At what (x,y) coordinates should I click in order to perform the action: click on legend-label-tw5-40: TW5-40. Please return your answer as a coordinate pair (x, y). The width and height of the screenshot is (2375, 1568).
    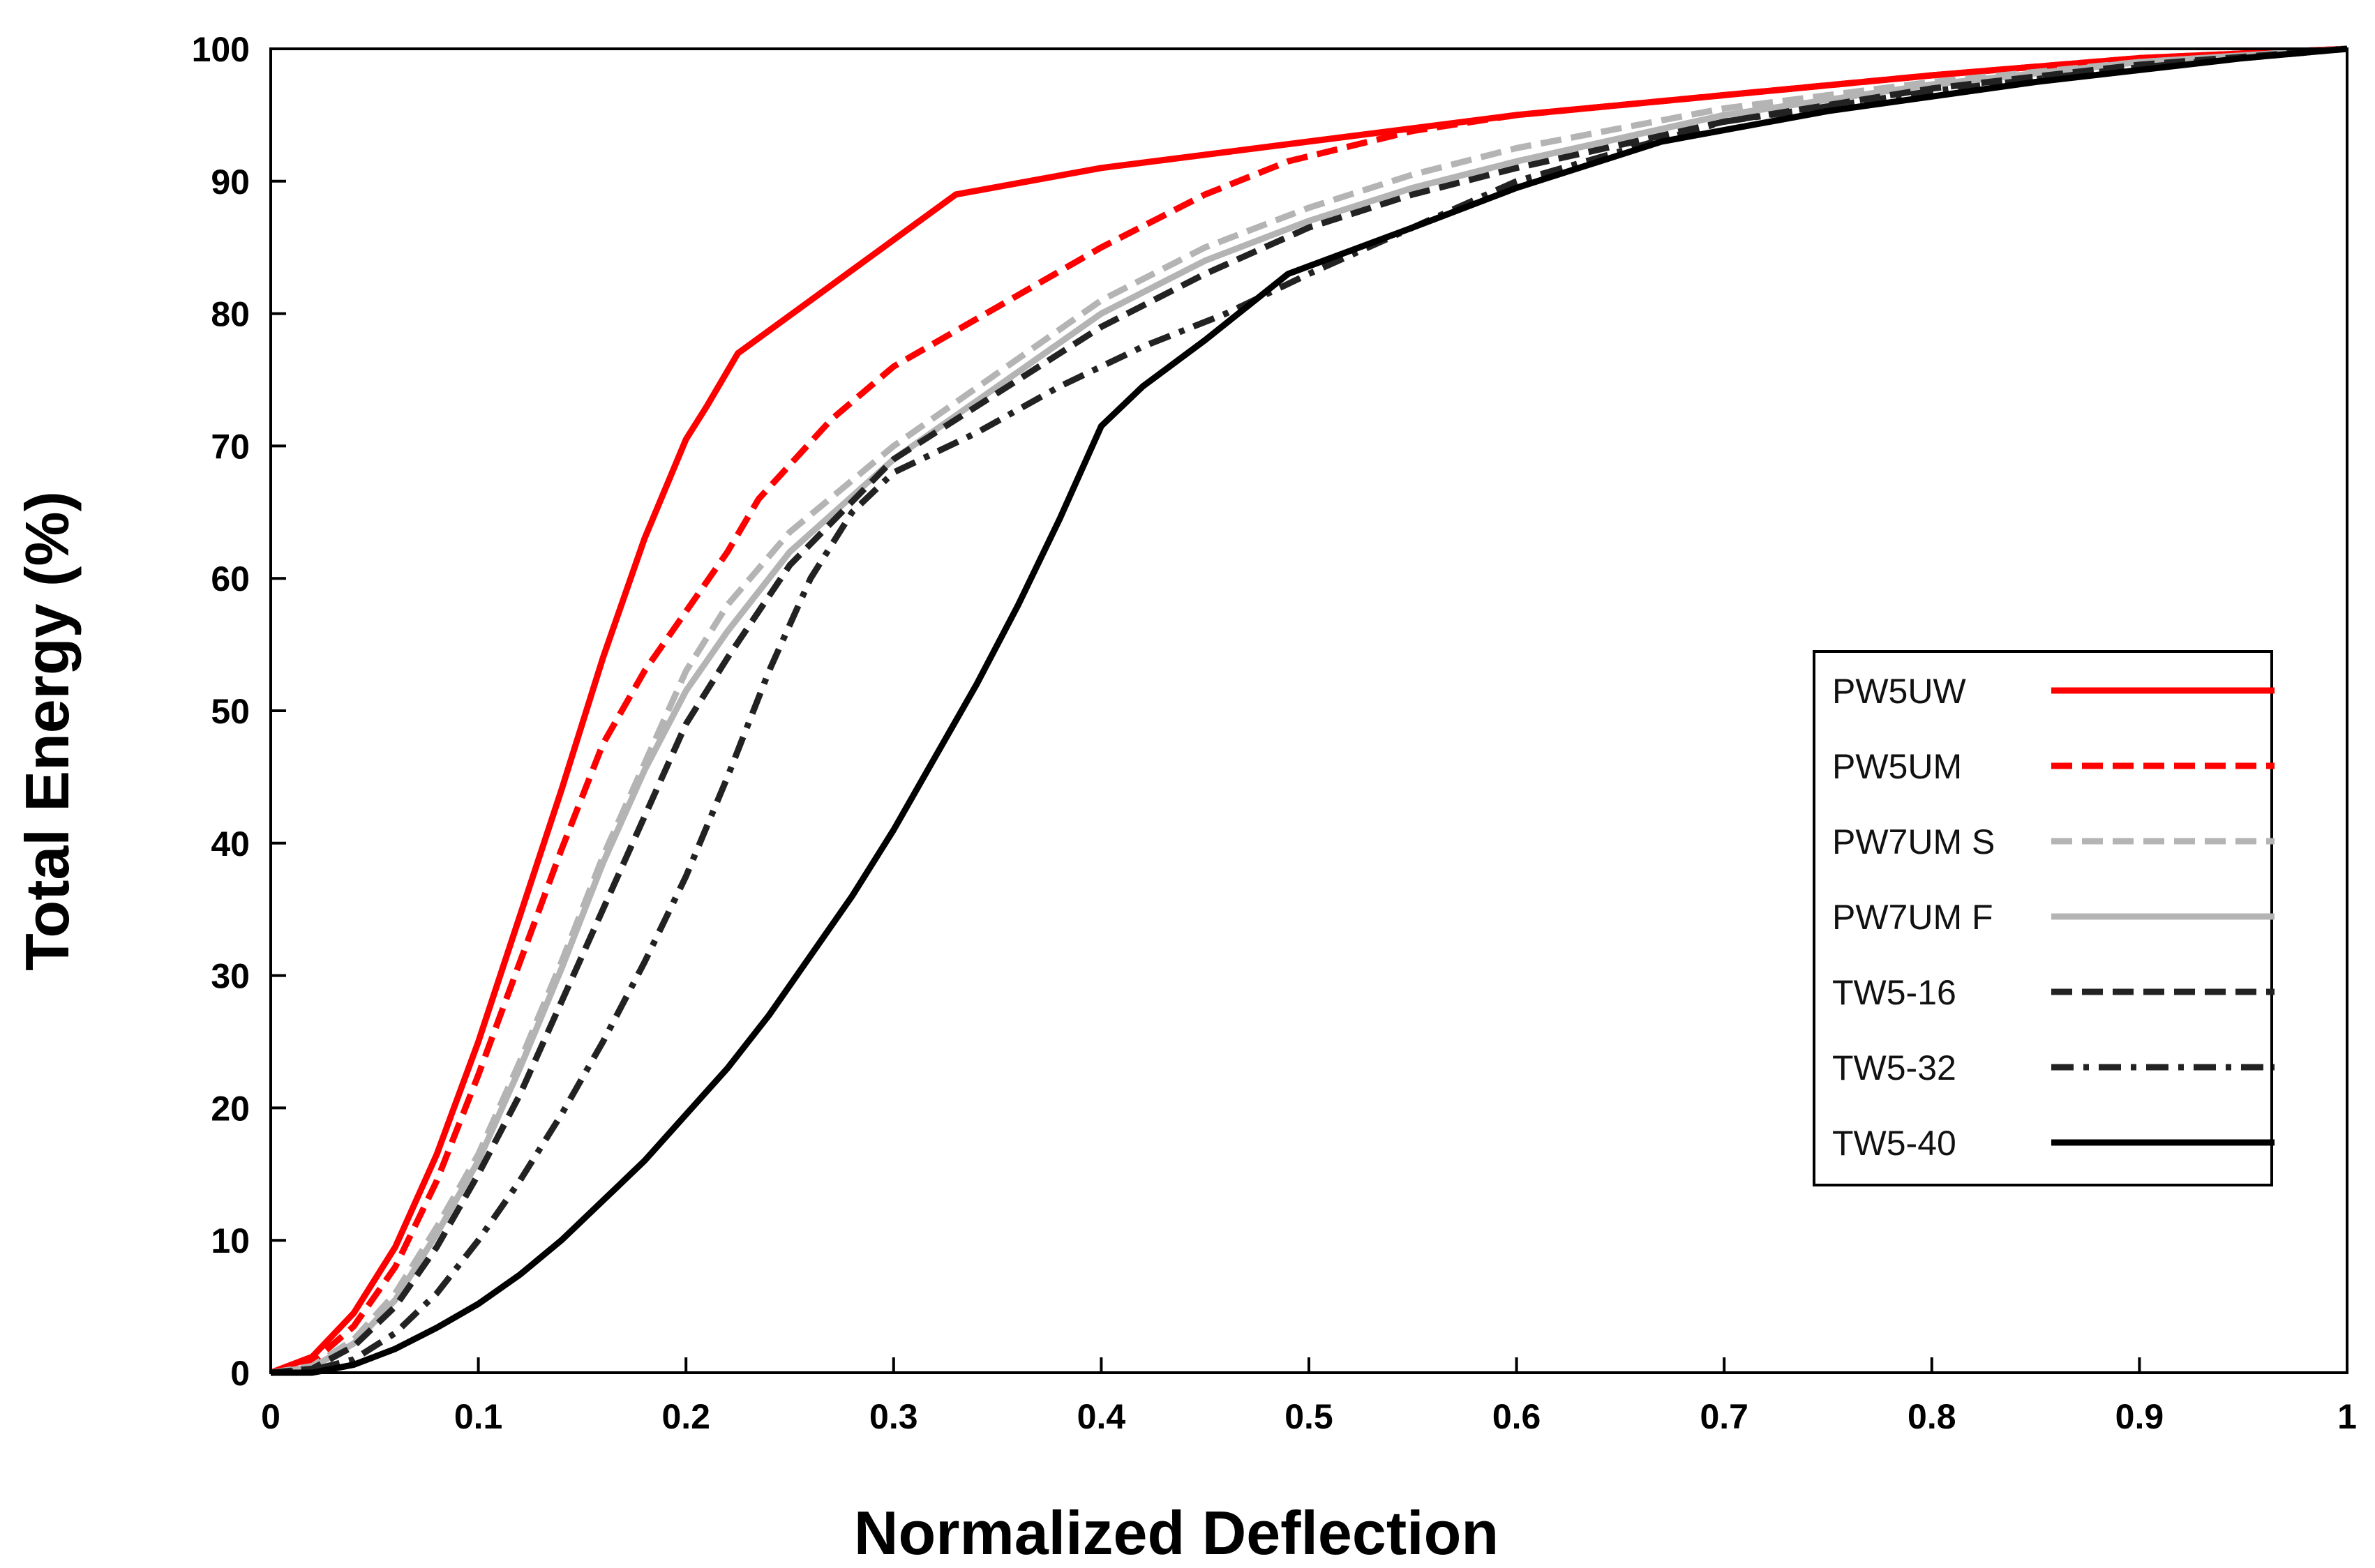
    Looking at the image, I should click on (1894, 1143).